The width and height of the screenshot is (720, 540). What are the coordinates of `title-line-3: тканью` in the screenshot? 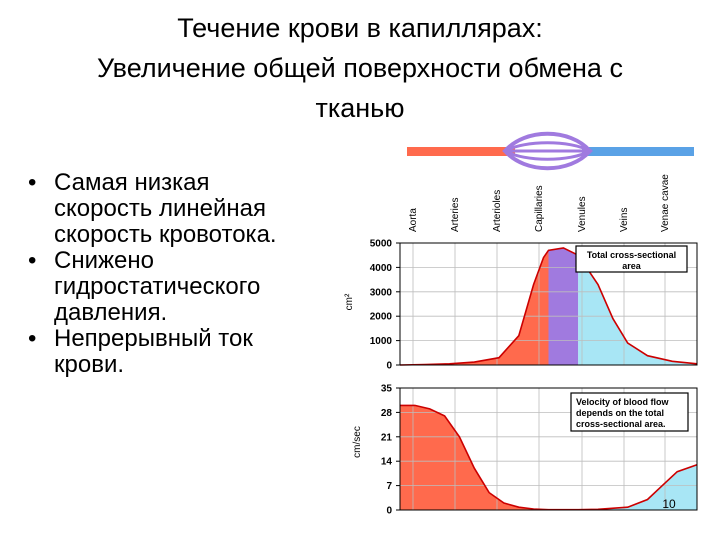 It's located at (360, 108).